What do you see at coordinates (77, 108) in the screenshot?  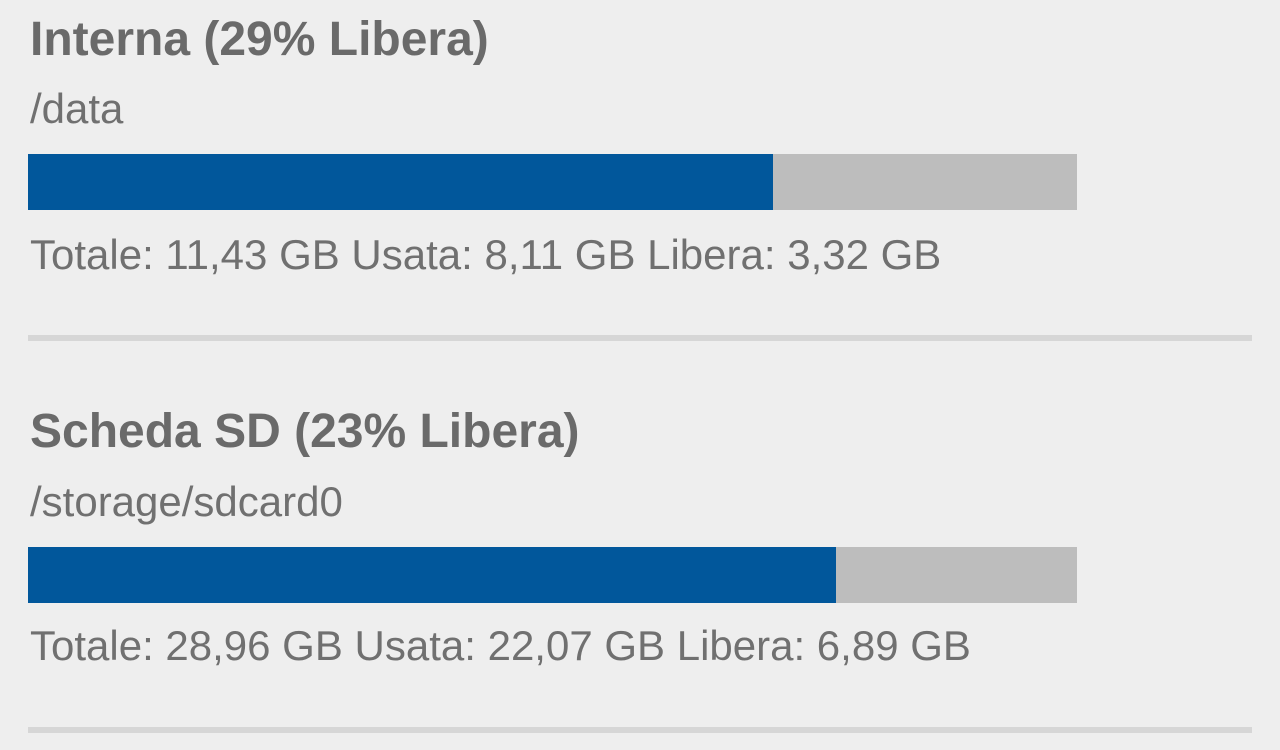 I see `volume-path: /data` at bounding box center [77, 108].